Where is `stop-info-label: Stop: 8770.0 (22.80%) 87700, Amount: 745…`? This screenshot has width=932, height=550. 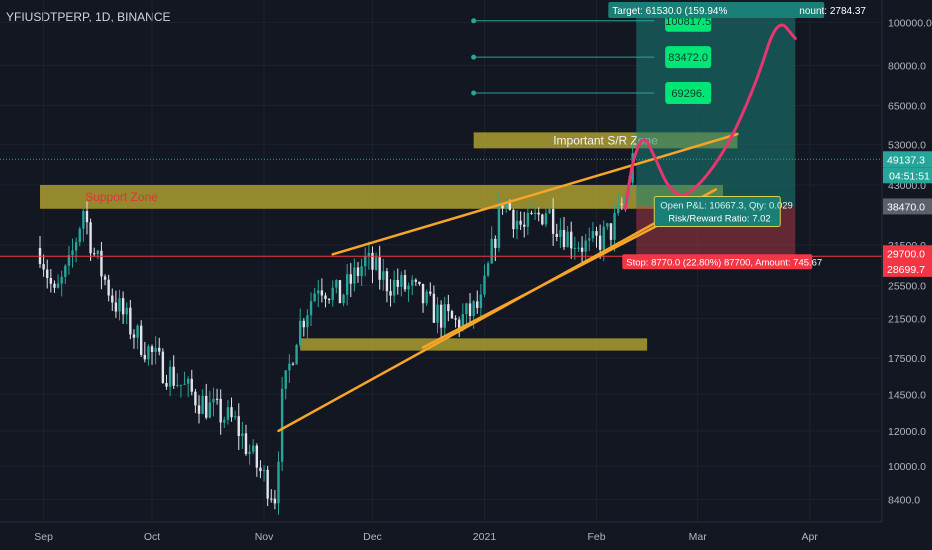
stop-info-label: Stop: 8770.0 (22.80%) 87700, Amount: 745… is located at coordinates (724, 262).